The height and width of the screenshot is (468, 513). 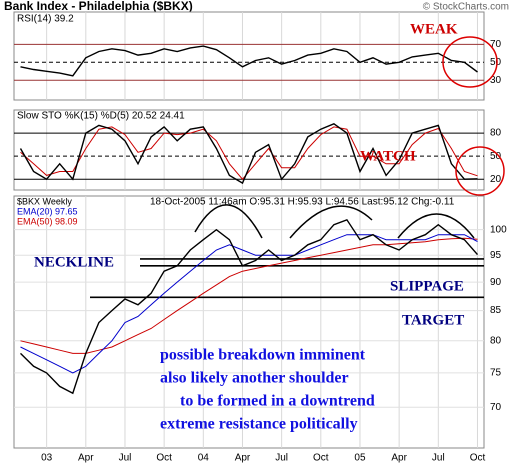 I want to click on y-tick-label: 100, so click(x=498, y=229).